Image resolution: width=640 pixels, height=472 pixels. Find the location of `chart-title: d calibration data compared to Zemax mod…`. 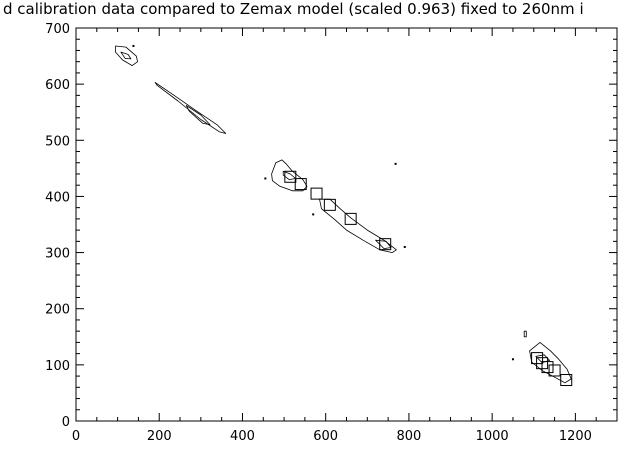

chart-title: d calibration data compared to Zemax mod… is located at coordinates (293, 9).